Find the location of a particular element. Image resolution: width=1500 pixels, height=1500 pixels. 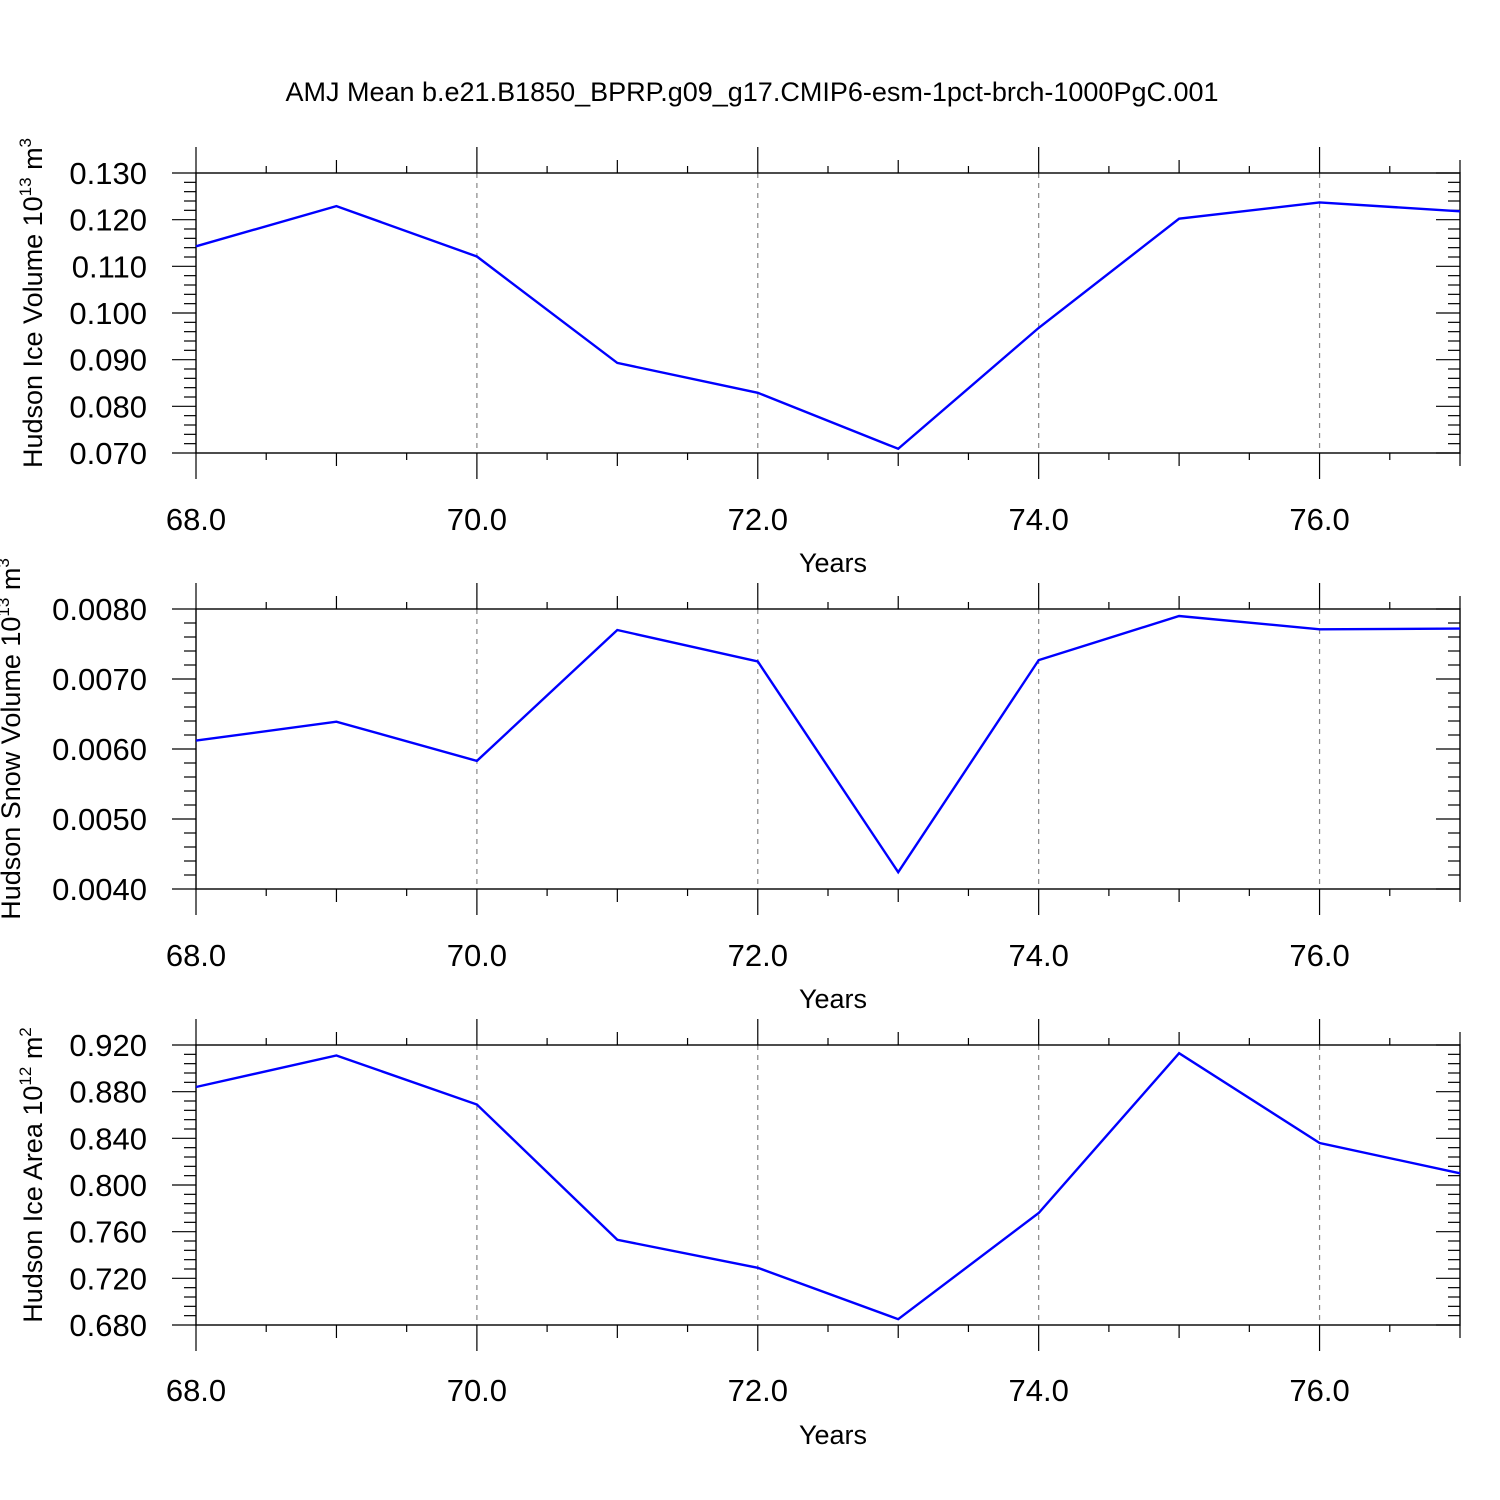

y-axis-label-text: Hudson Ice Area 10 is located at coordinates (33, 1204).